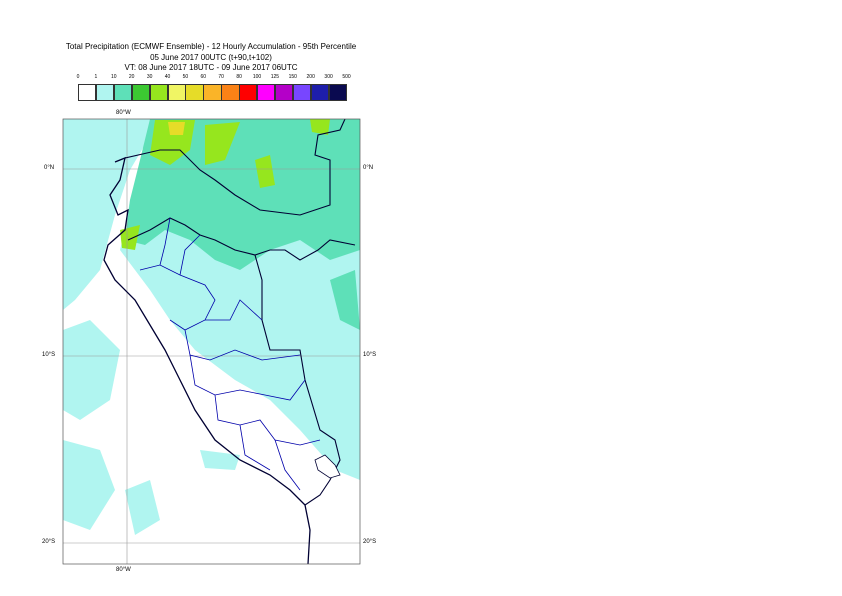  I want to click on run-date: 05 June 2017 00UTC (t+90,t+102), so click(211, 57).